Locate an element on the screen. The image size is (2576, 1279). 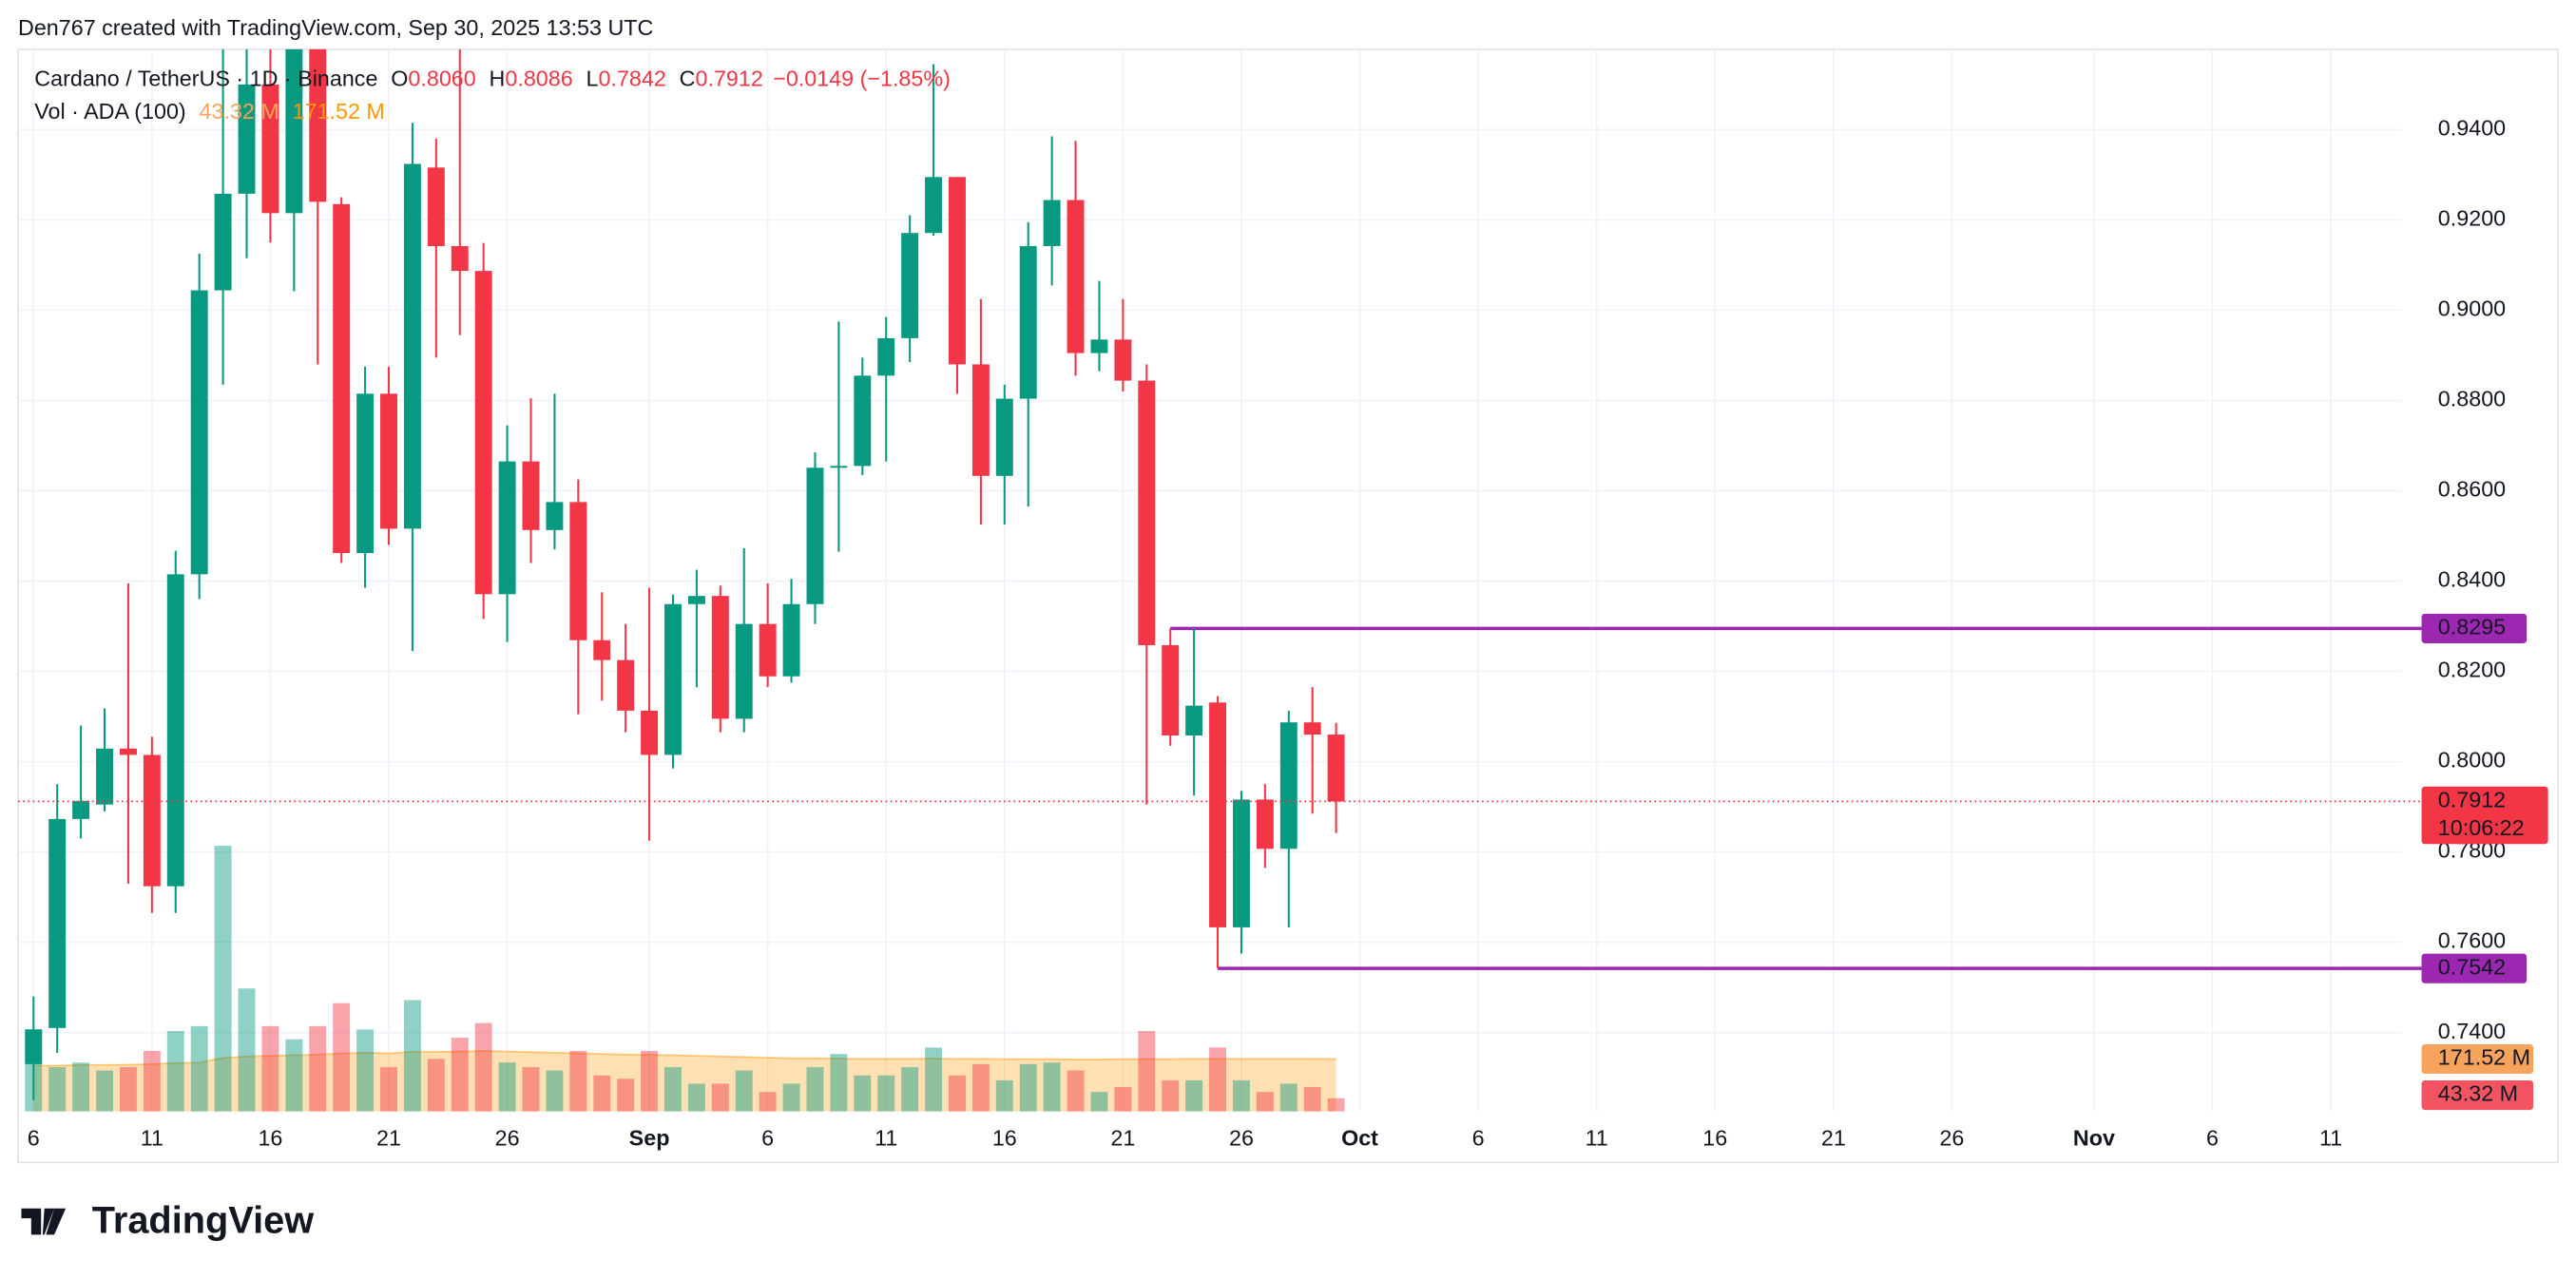
symbol-title: Cardano / TetherUS · 1D · Binance is located at coordinates (205, 79).